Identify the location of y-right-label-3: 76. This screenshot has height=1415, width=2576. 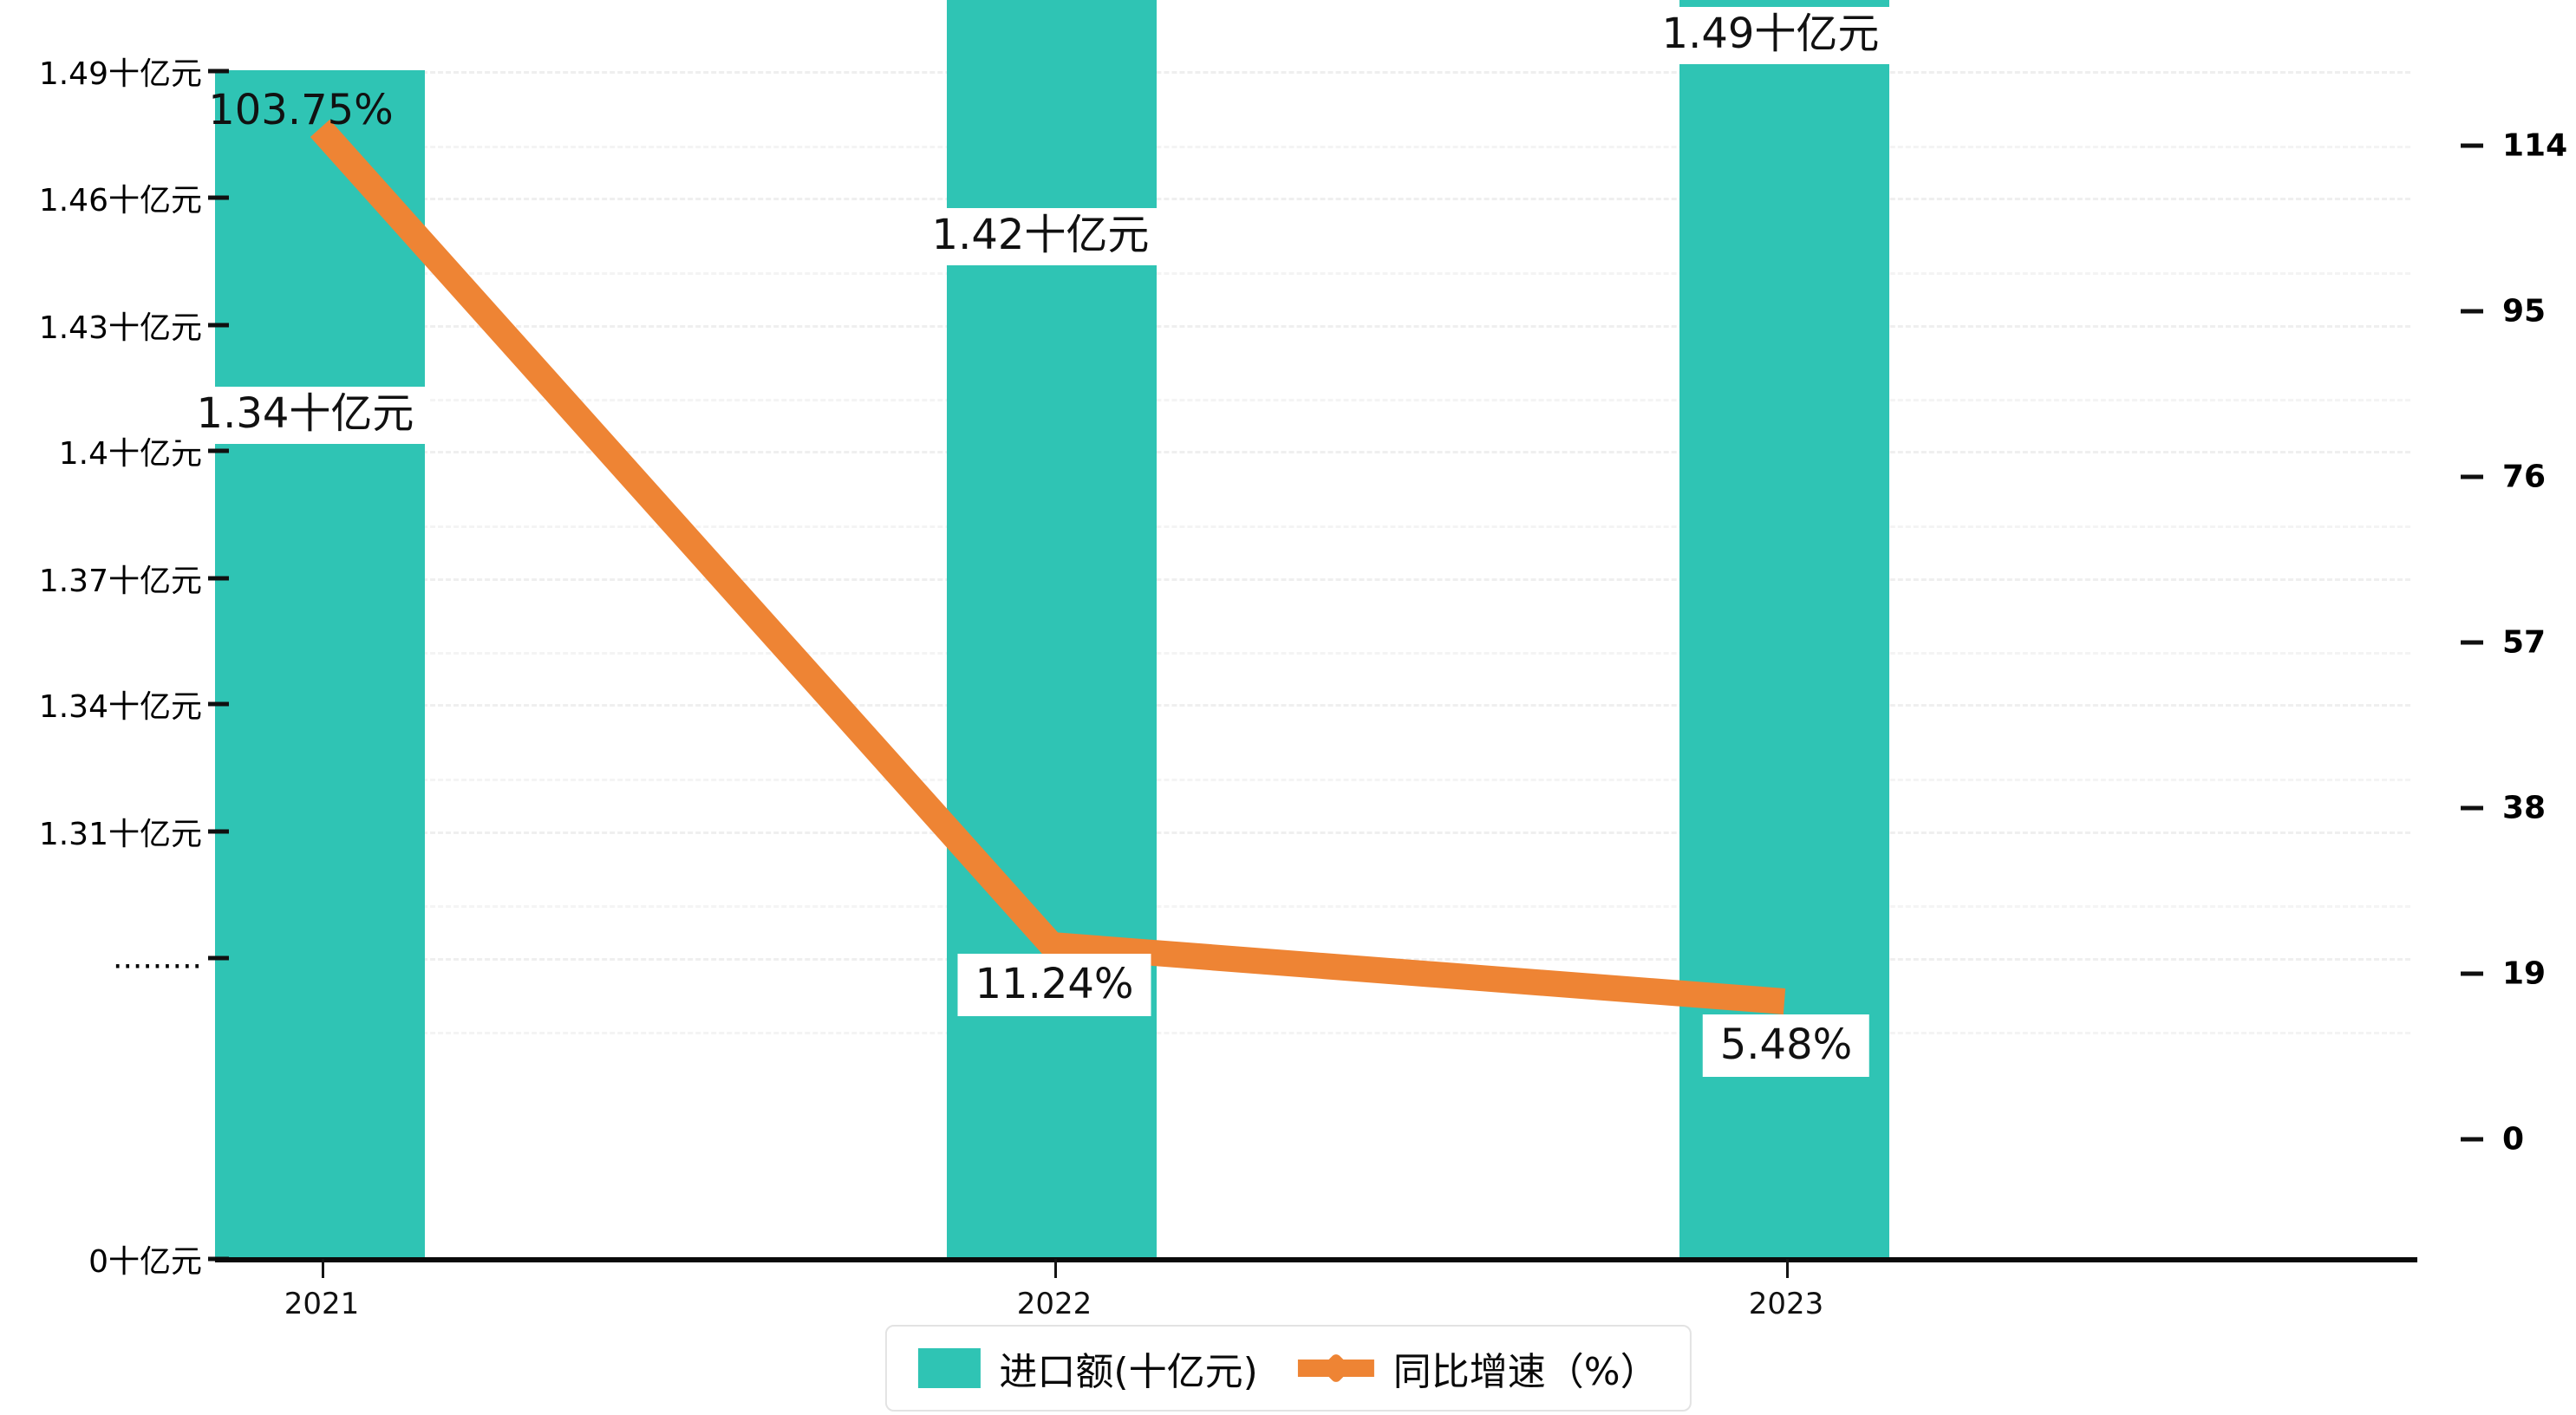
(2525, 477).